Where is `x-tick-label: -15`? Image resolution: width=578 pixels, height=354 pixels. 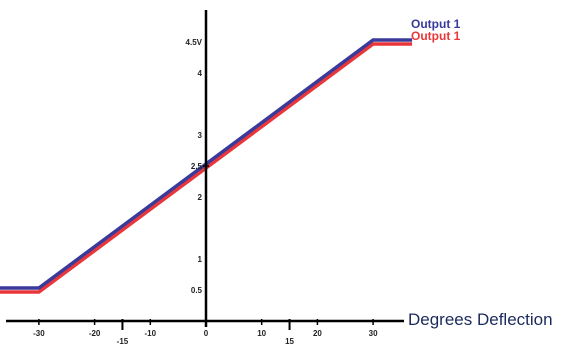 x-tick-label: -15 is located at coordinates (123, 341).